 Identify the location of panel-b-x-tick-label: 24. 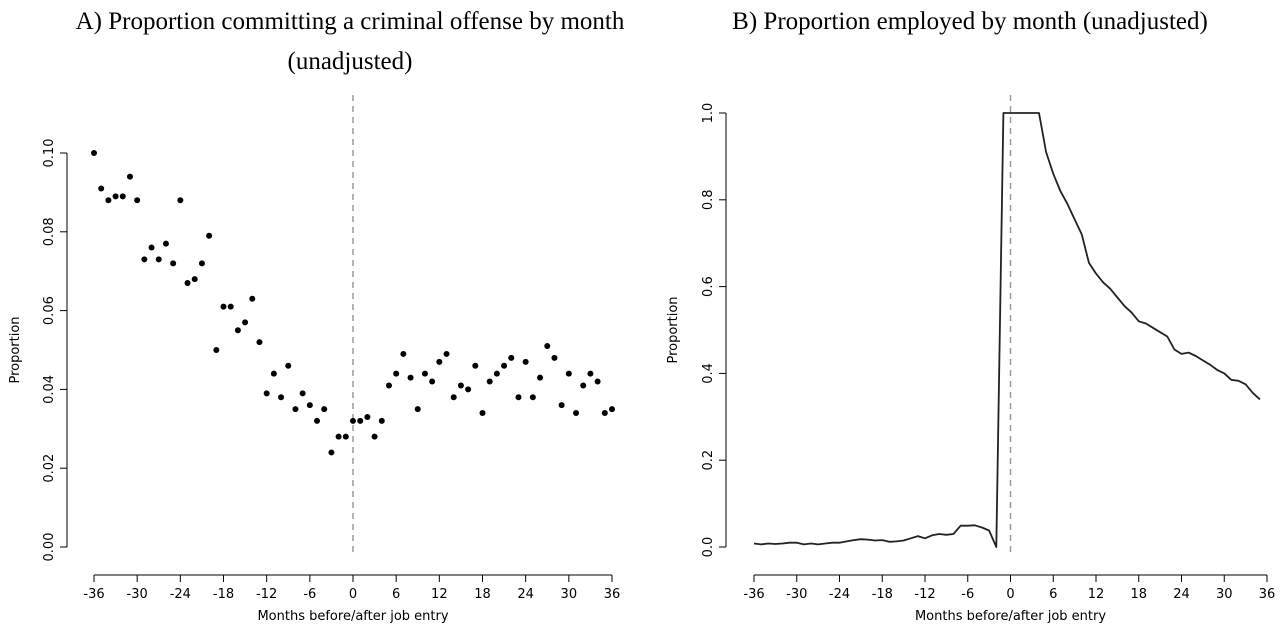
(1181, 594).